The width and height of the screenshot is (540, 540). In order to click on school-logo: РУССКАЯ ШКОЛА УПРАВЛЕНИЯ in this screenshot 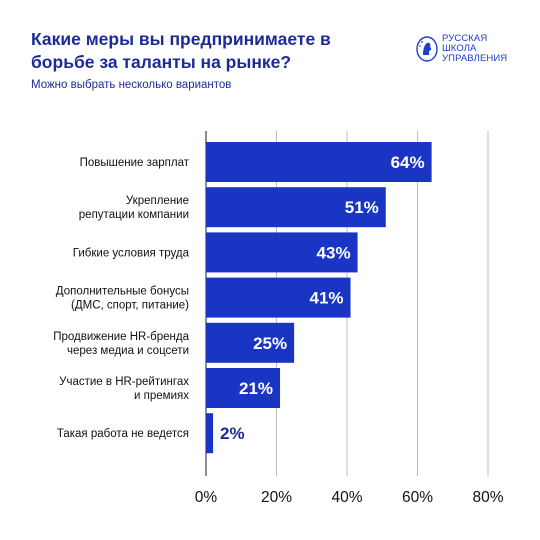, I will do `click(461, 49)`.